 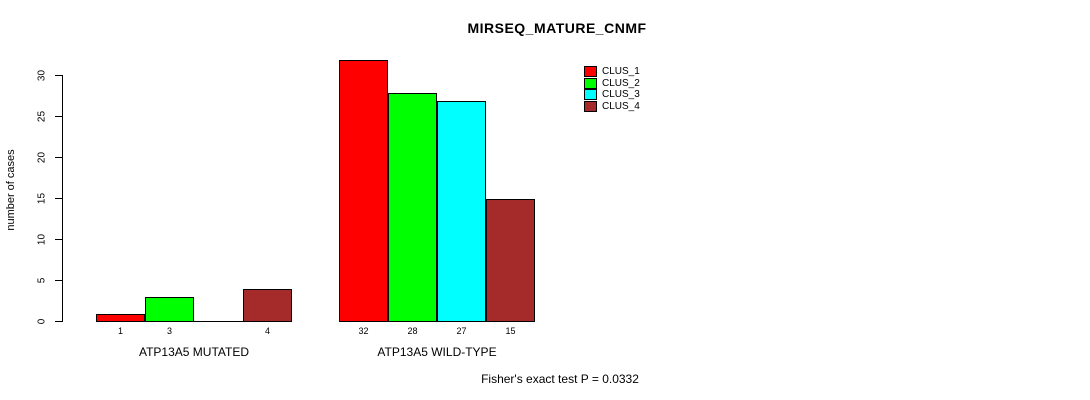 What do you see at coordinates (218, 321) in the screenshot?
I see `bar-clus_3-zero` at bounding box center [218, 321].